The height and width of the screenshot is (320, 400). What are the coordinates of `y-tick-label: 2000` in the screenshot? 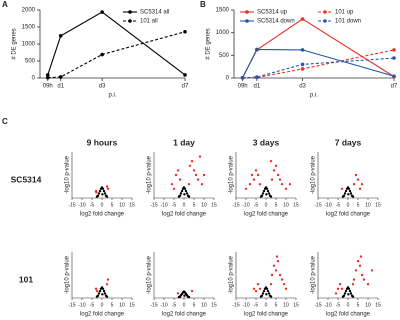 It's located at (29, 11).